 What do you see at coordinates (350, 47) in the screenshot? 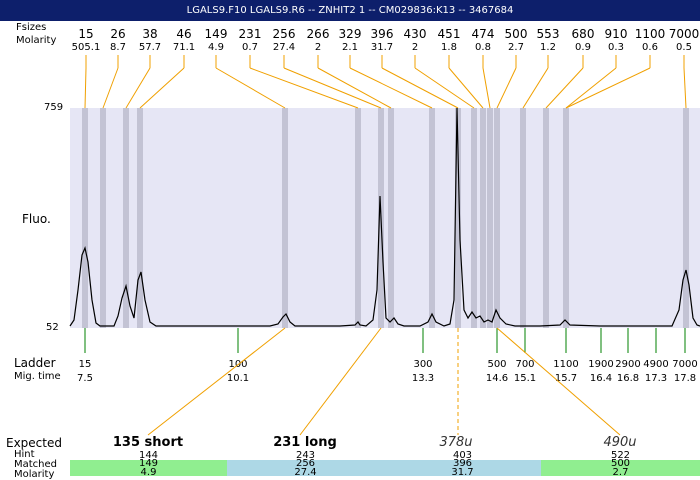
I see `peak-molarity-label: 2.1` at bounding box center [350, 47].